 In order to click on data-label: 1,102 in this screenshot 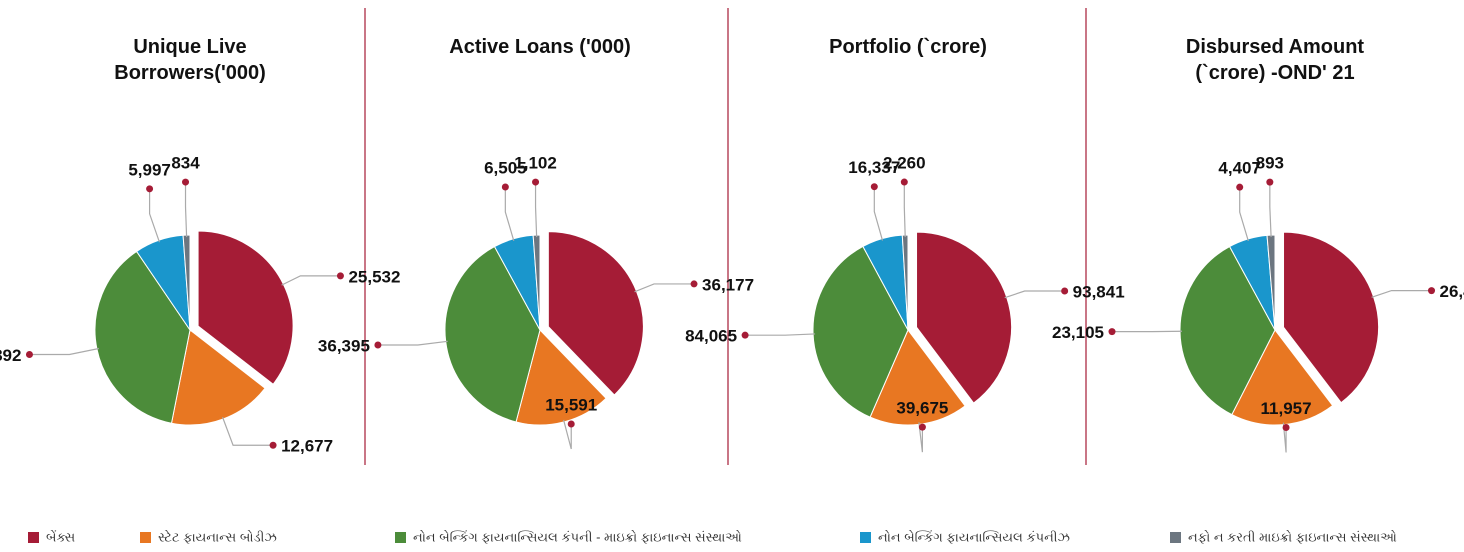, I will do `click(535, 163)`.